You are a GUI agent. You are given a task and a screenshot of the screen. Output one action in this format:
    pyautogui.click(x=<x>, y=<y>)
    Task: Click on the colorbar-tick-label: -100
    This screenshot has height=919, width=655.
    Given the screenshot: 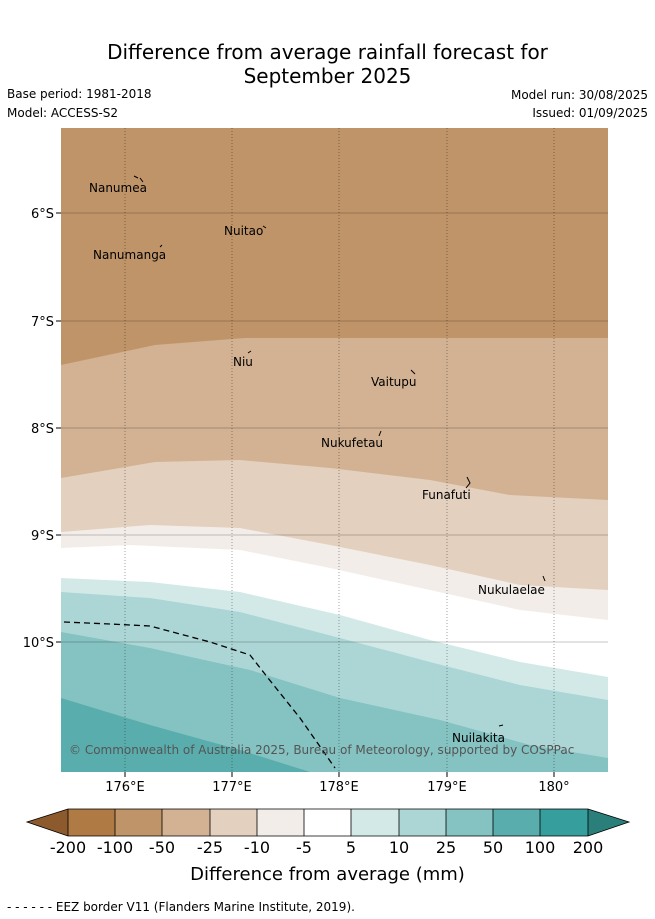 What is the action you would take?
    pyautogui.click(x=115, y=847)
    